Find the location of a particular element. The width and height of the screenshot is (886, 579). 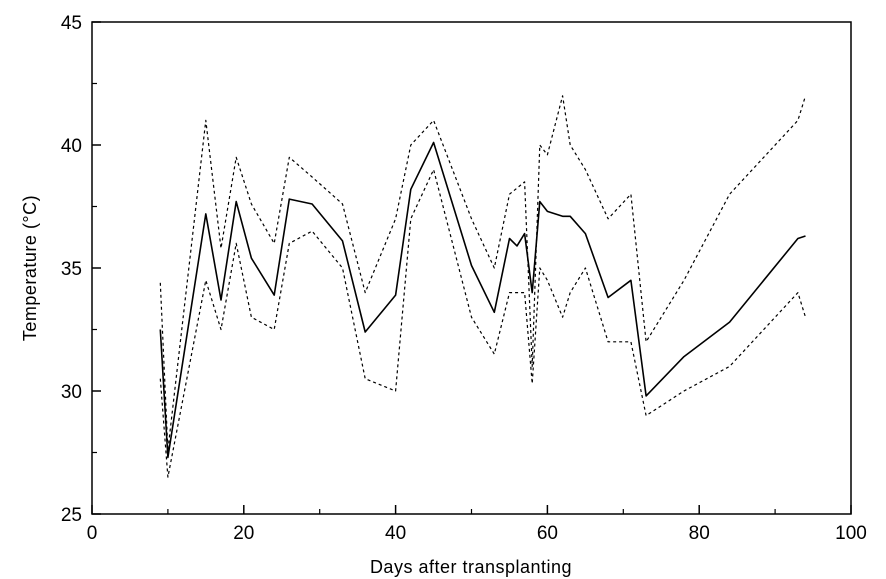

x-tick-label-40: 40 is located at coordinates (395, 533).